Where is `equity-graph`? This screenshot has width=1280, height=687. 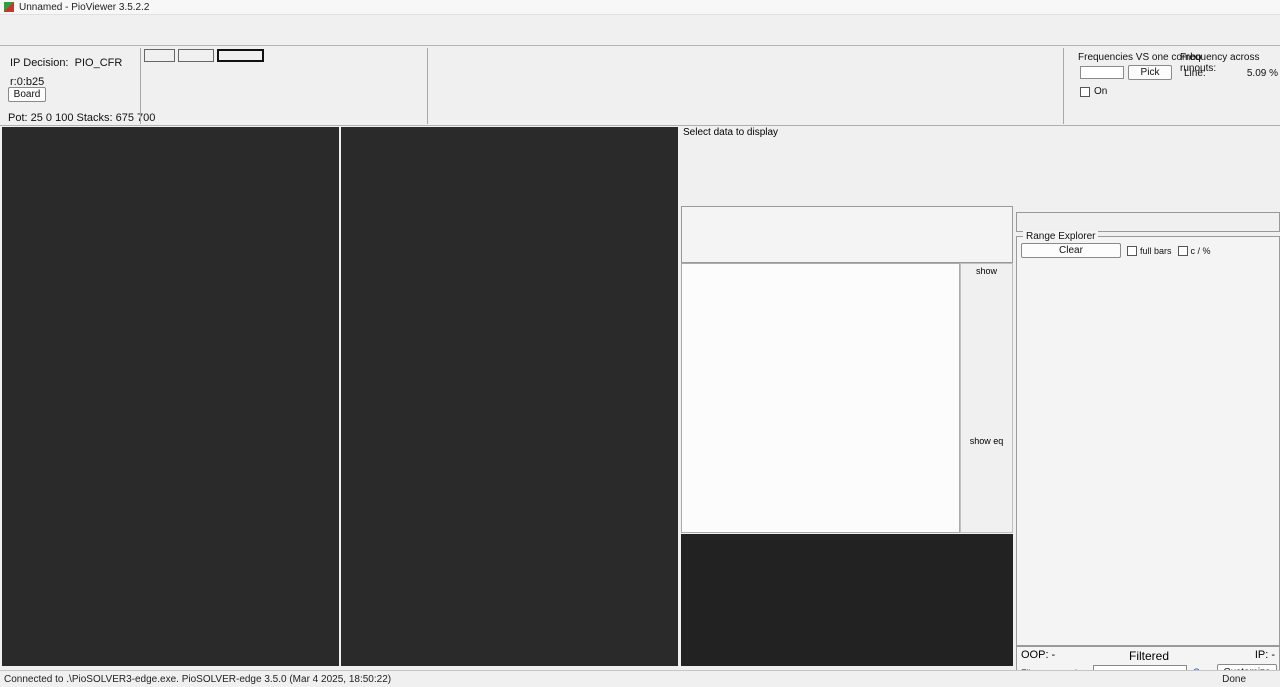
equity-graph is located at coordinates (820, 398).